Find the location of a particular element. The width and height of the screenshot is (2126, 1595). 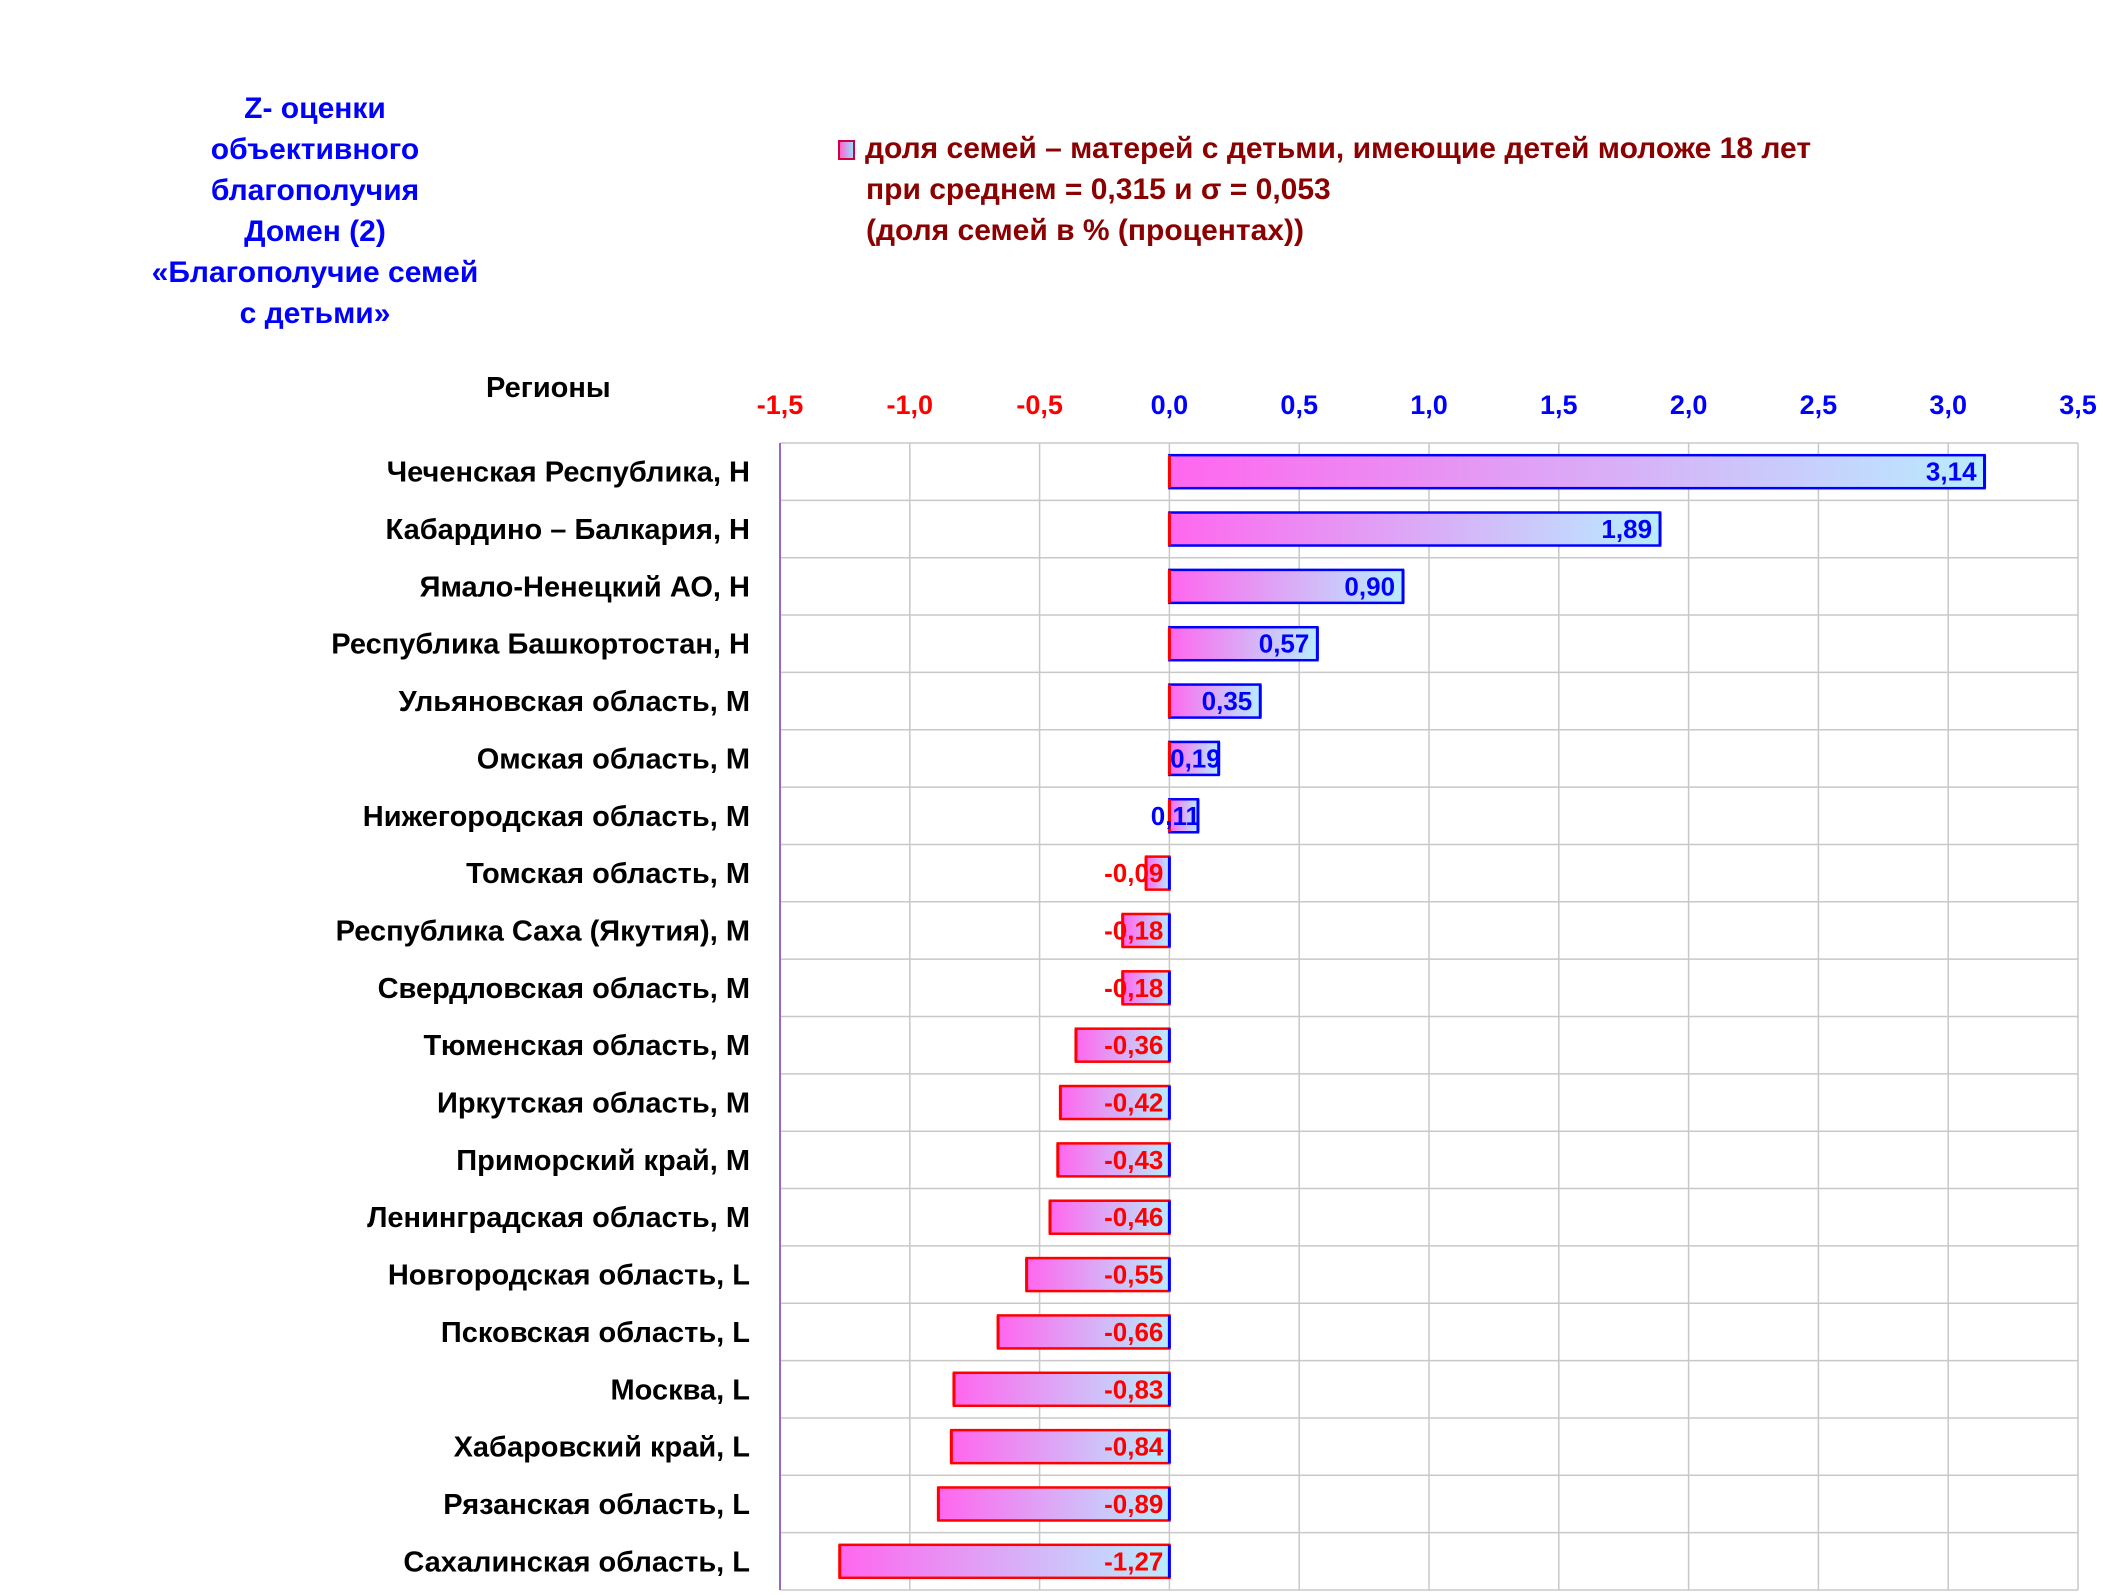

category-label: Республика Башкортостан, H is located at coordinates (540, 645).